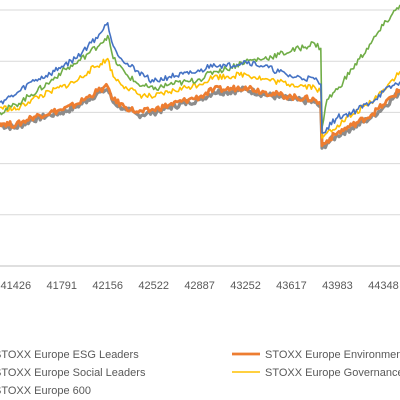  Describe the element at coordinates (153, 286) in the screenshot. I see `x-tick-label: 42522` at that location.